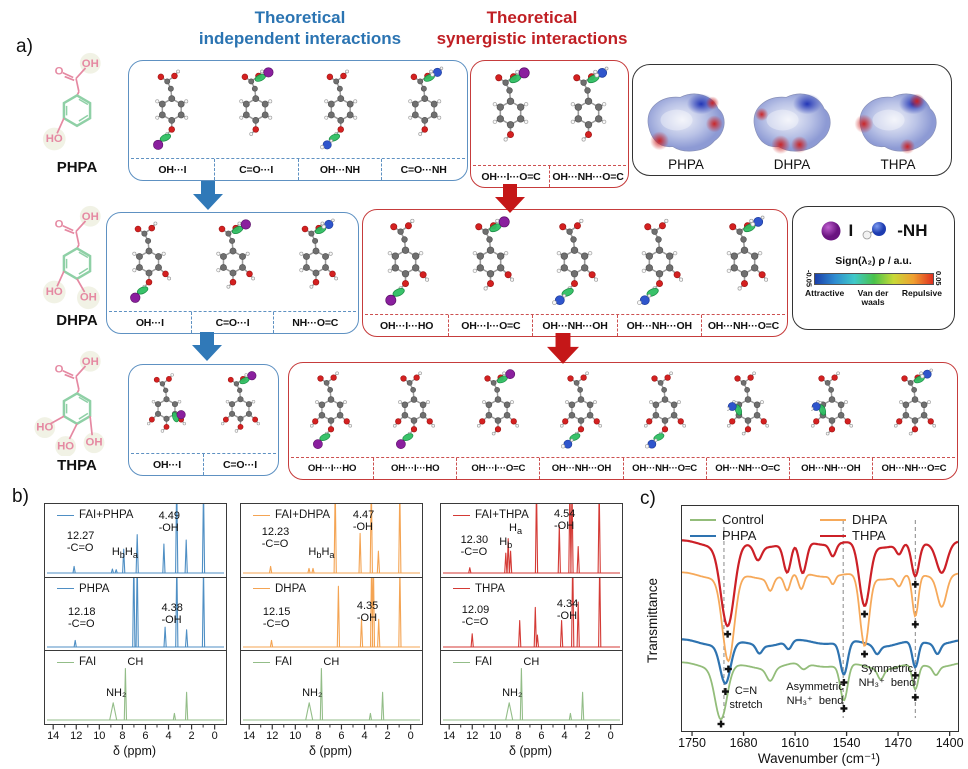  Describe the element at coordinates (214, 736) in the screenshot. I see `axis-tick-label: 0` at that location.